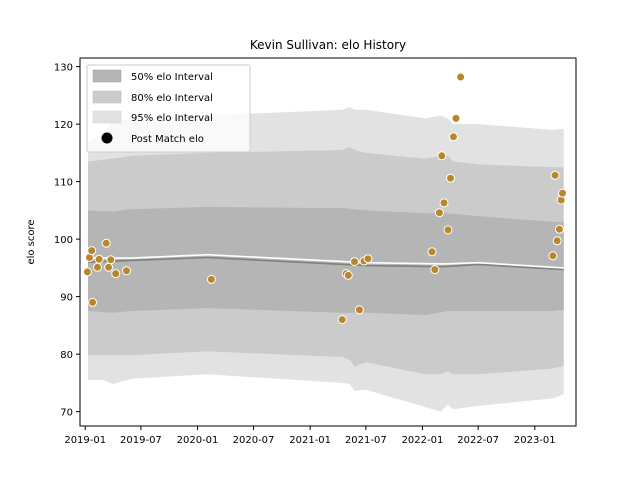 This screenshot has width=640, height=480. I want to click on y-tick-label: 130, so click(63, 68).